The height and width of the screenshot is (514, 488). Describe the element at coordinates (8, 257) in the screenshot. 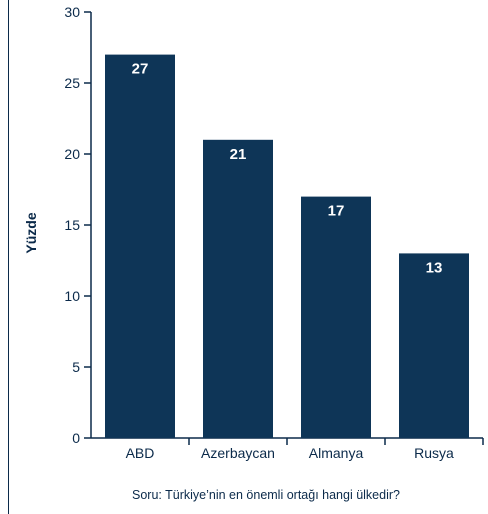

I see `left-border-rule` at that location.